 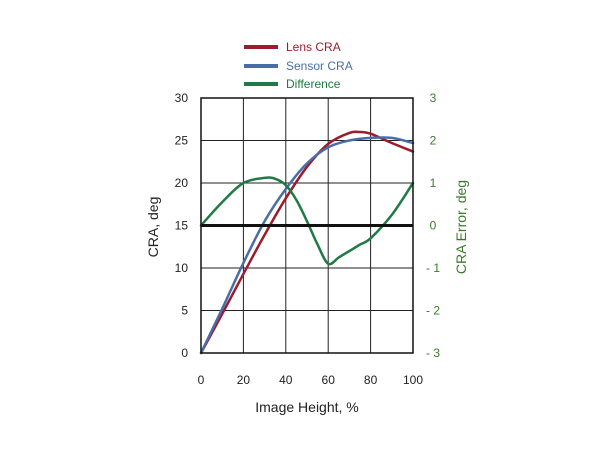 I want to click on legend: Lens CRA Sensor CRA Difference, so click(x=298, y=65).